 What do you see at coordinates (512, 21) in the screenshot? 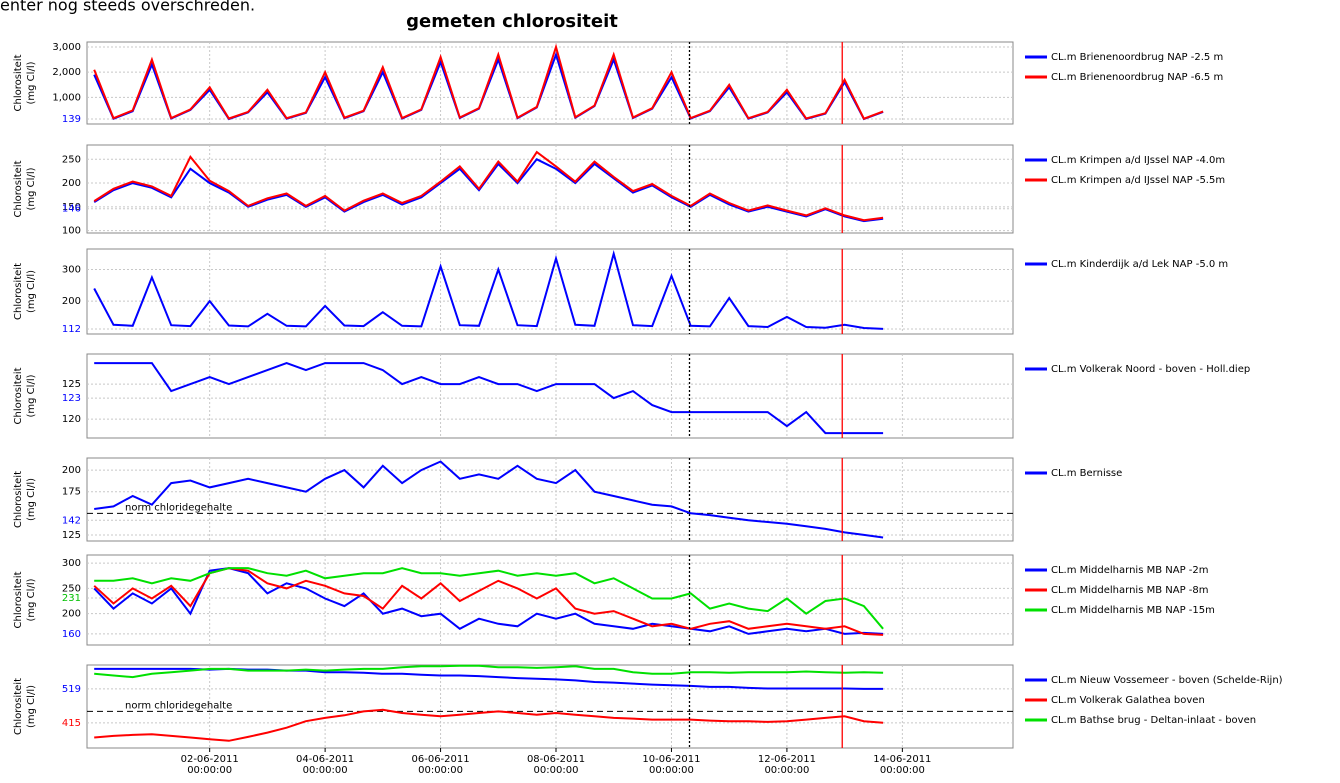
I see `chart-title: gemeten chlorositeit` at bounding box center [512, 21].